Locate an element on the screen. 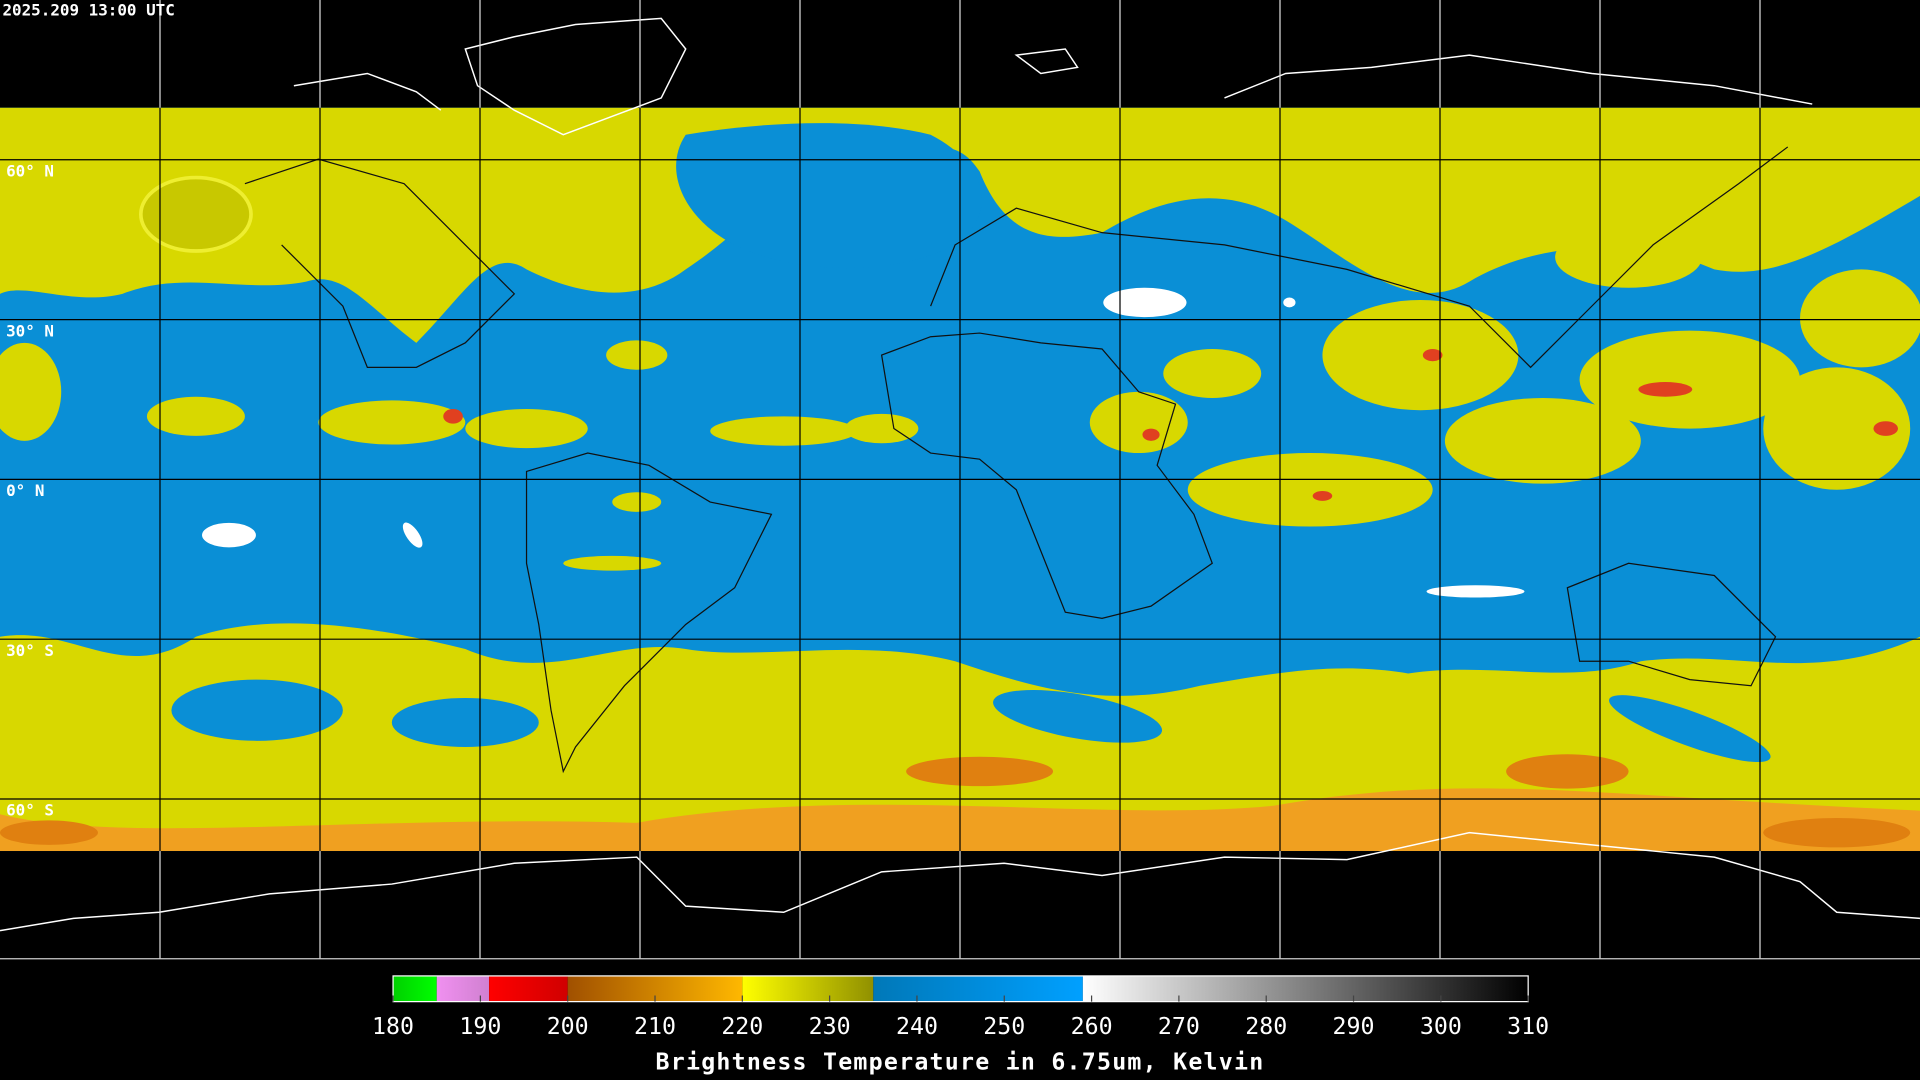  colorbar-tick-label: 190 is located at coordinates (480, 1026).